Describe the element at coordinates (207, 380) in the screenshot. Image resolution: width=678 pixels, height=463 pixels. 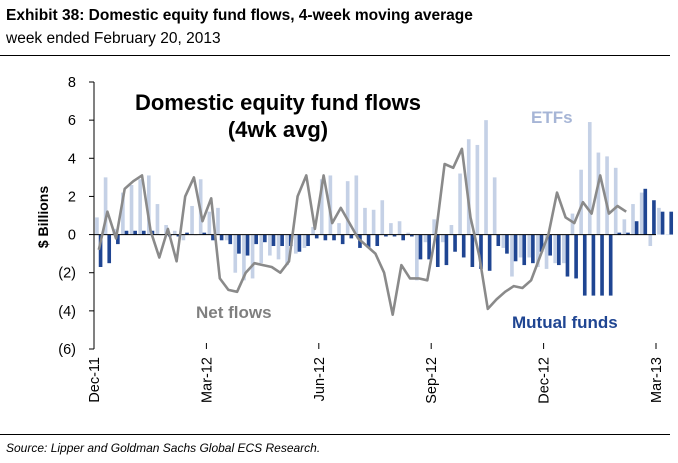
I see `x-tick-label: Mar-12` at that location.